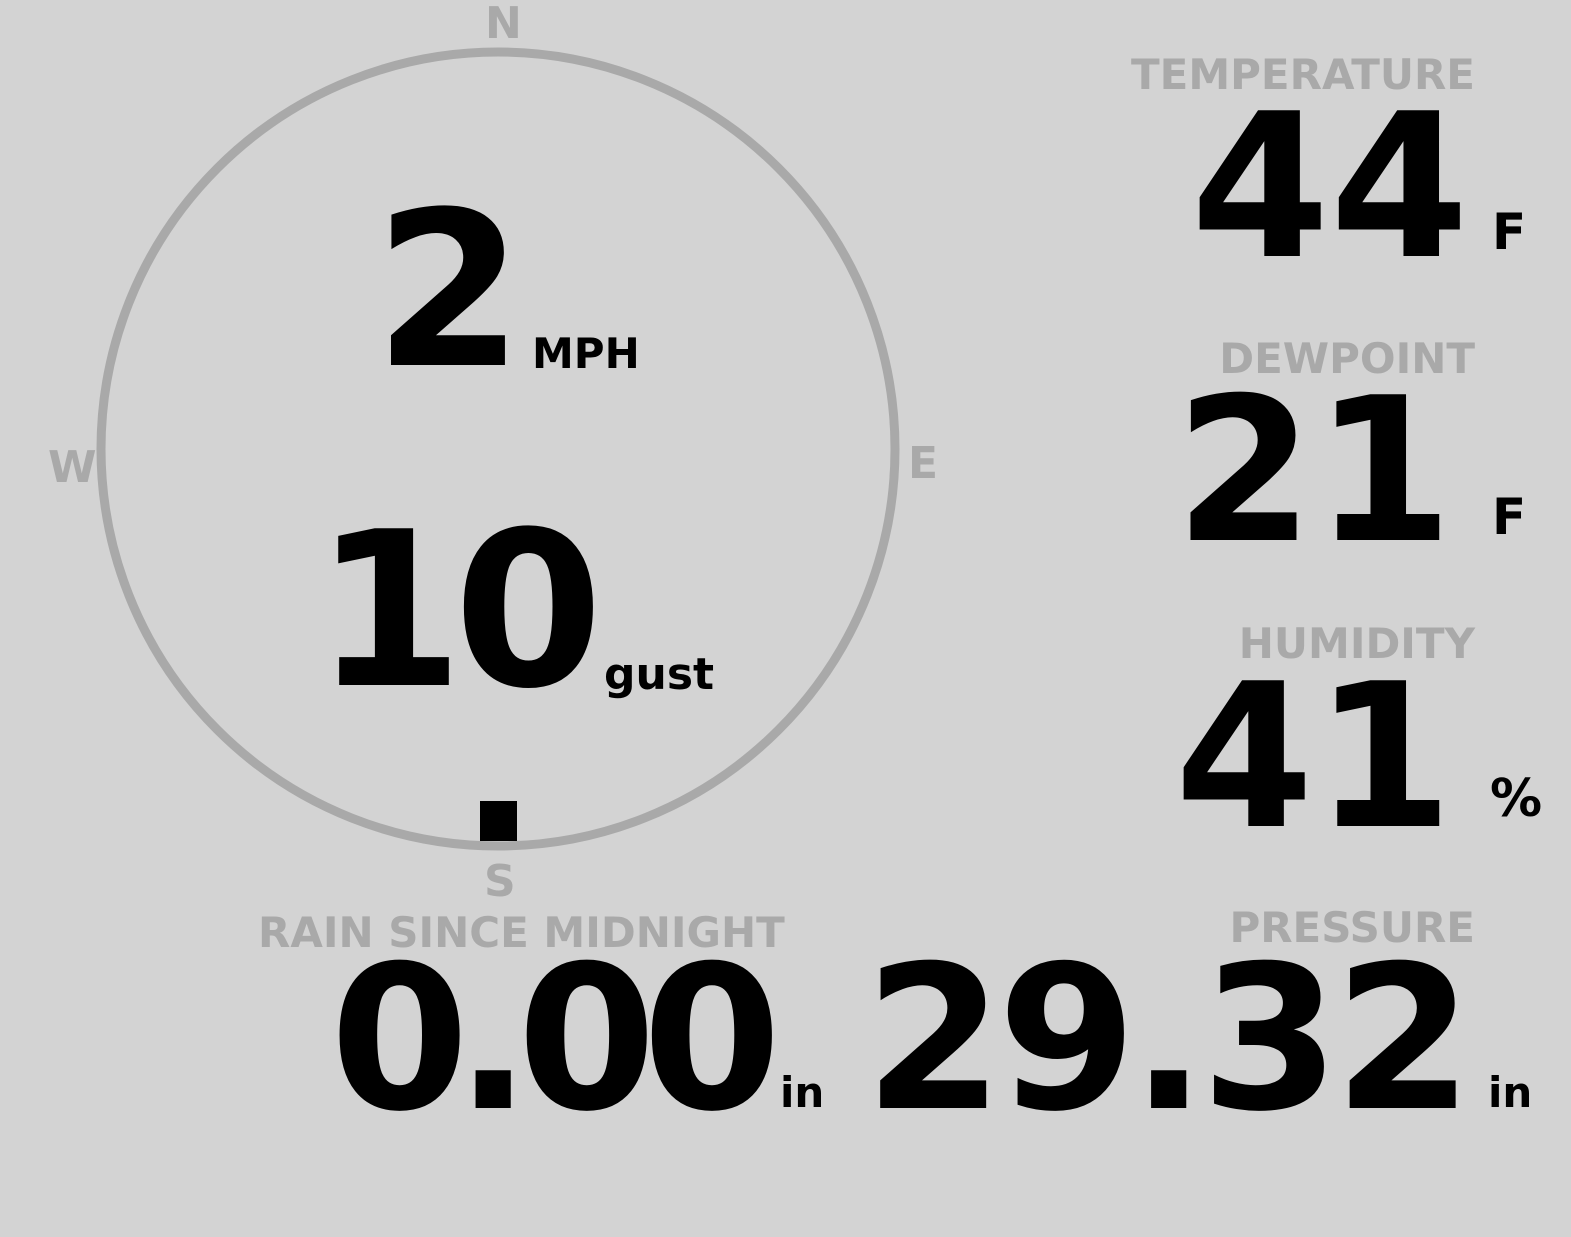 The width and height of the screenshot is (1571, 1237). What do you see at coordinates (1313, 471) in the screenshot?
I see `dewpoint-value: 21` at bounding box center [1313, 471].